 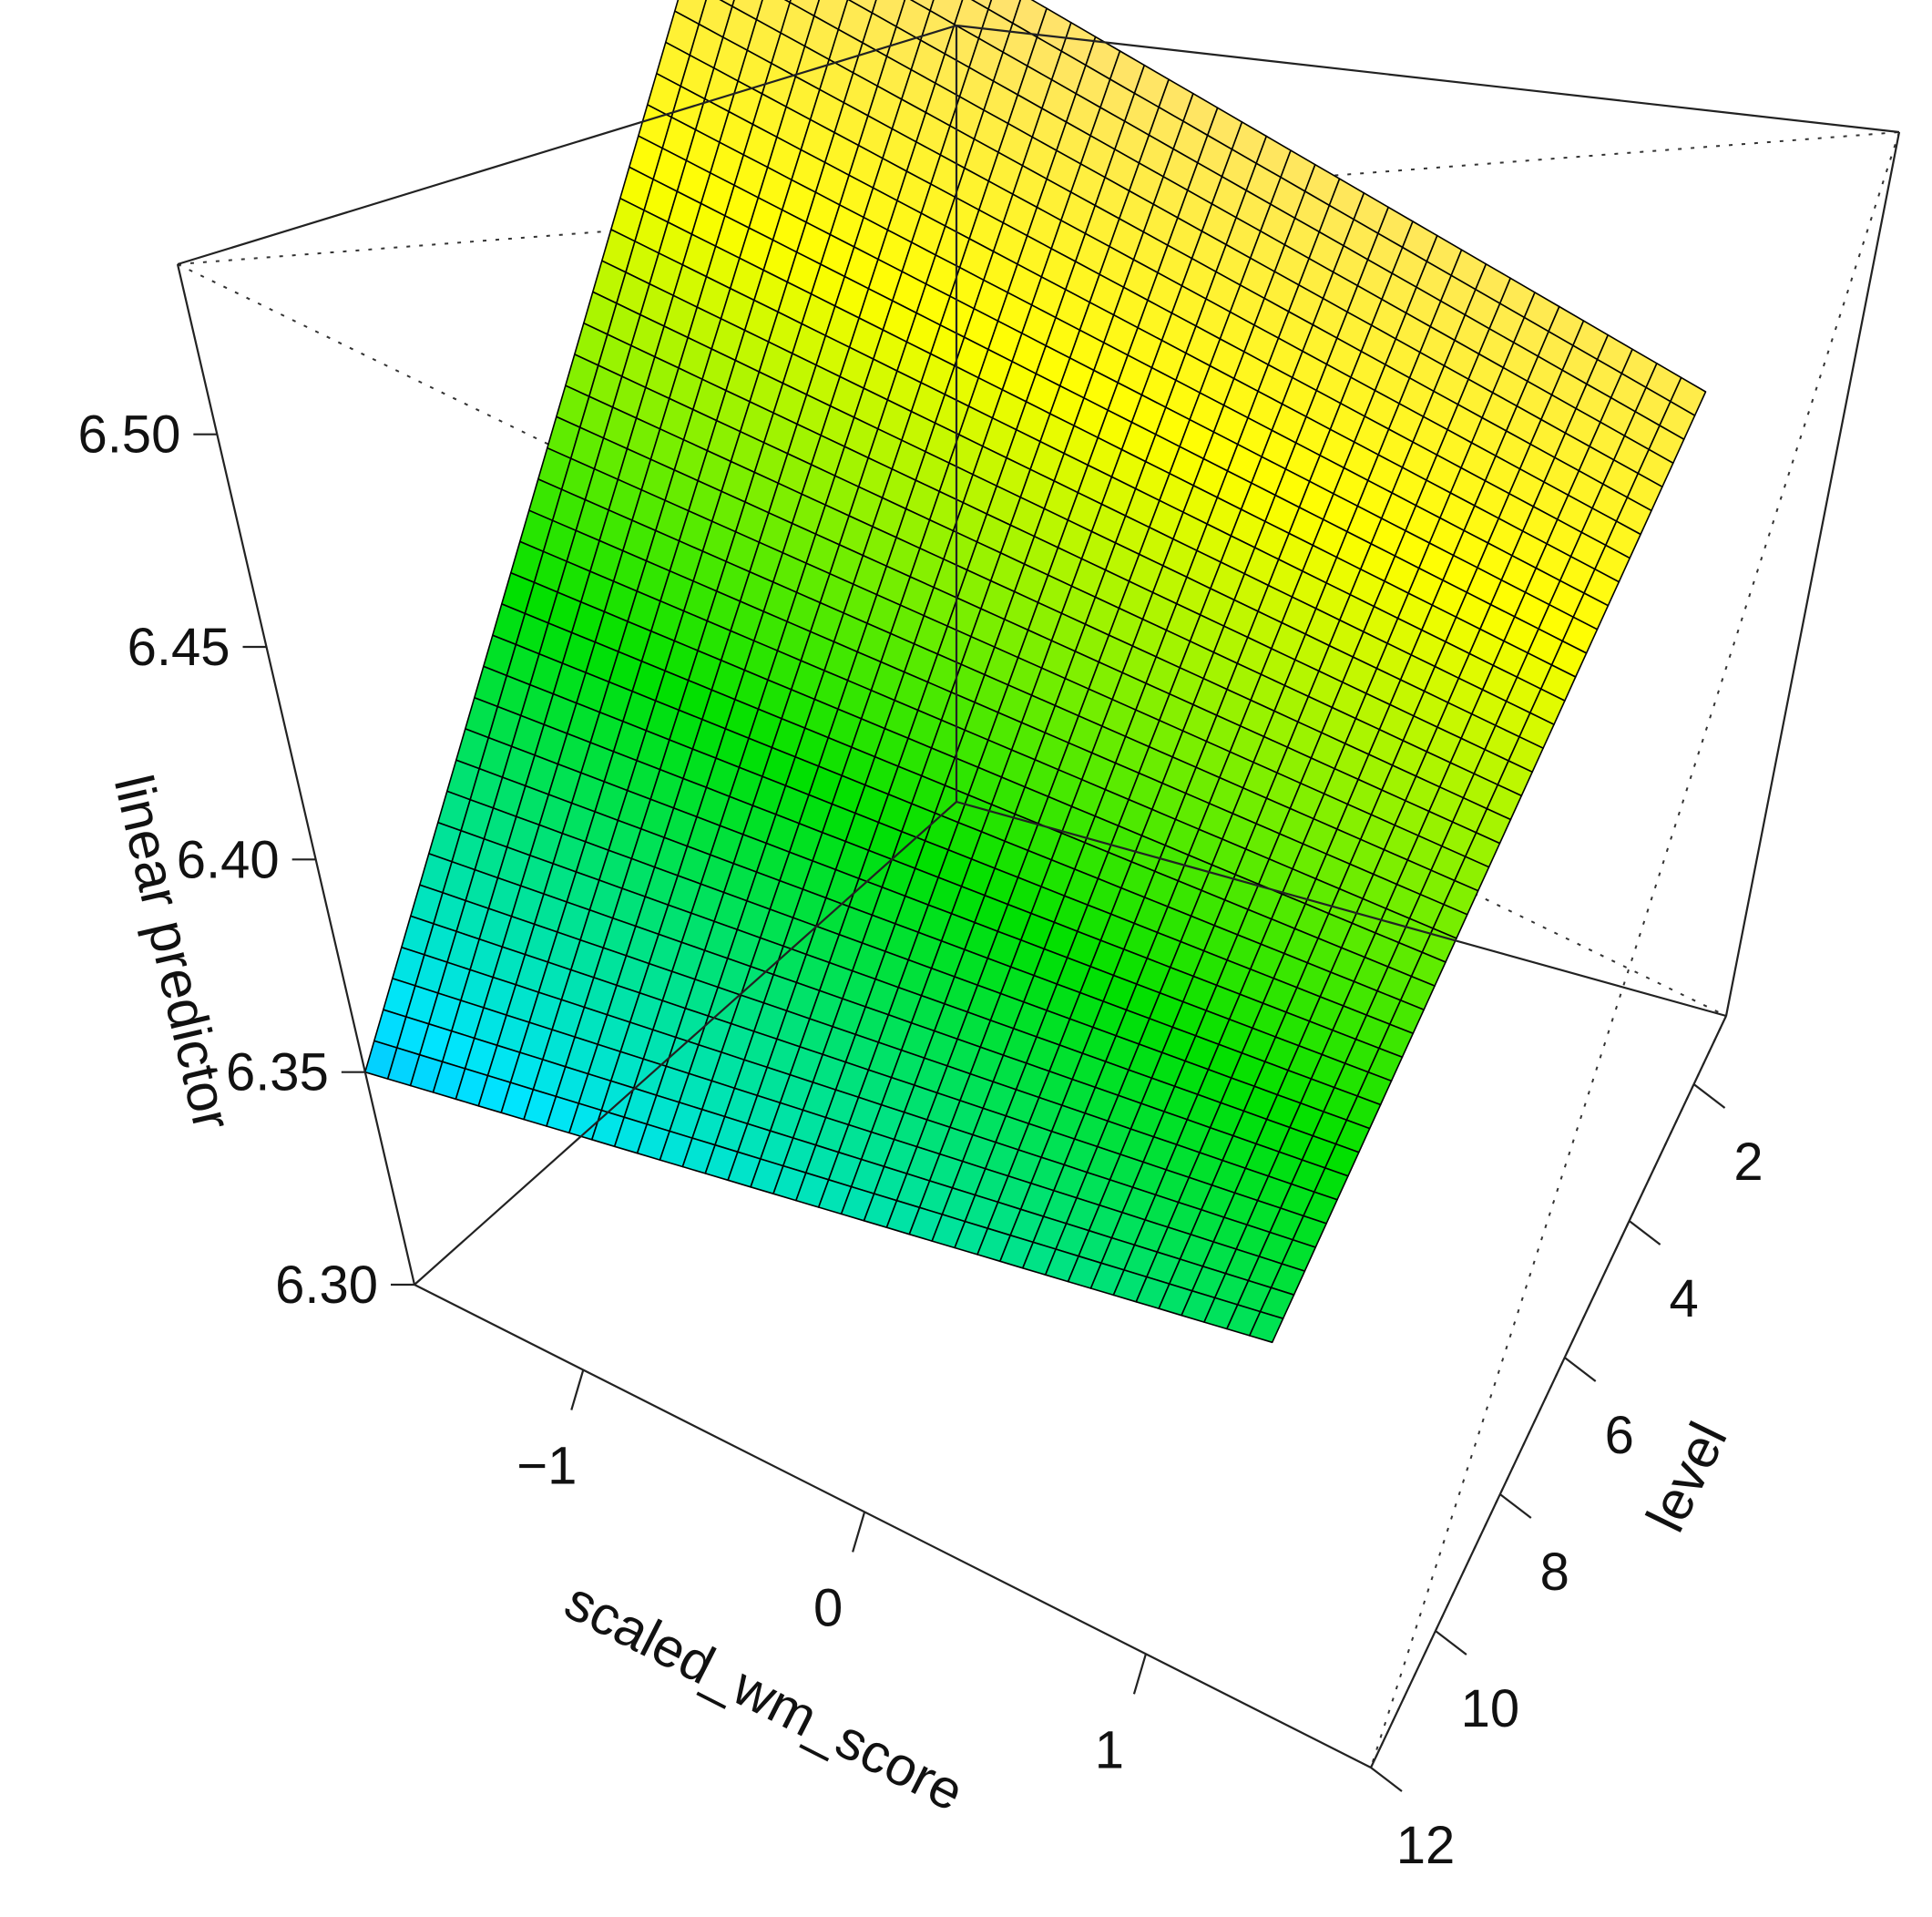 What do you see at coordinates (1619, 1436) in the screenshot?
I see `y-tick-label: 6` at bounding box center [1619, 1436].